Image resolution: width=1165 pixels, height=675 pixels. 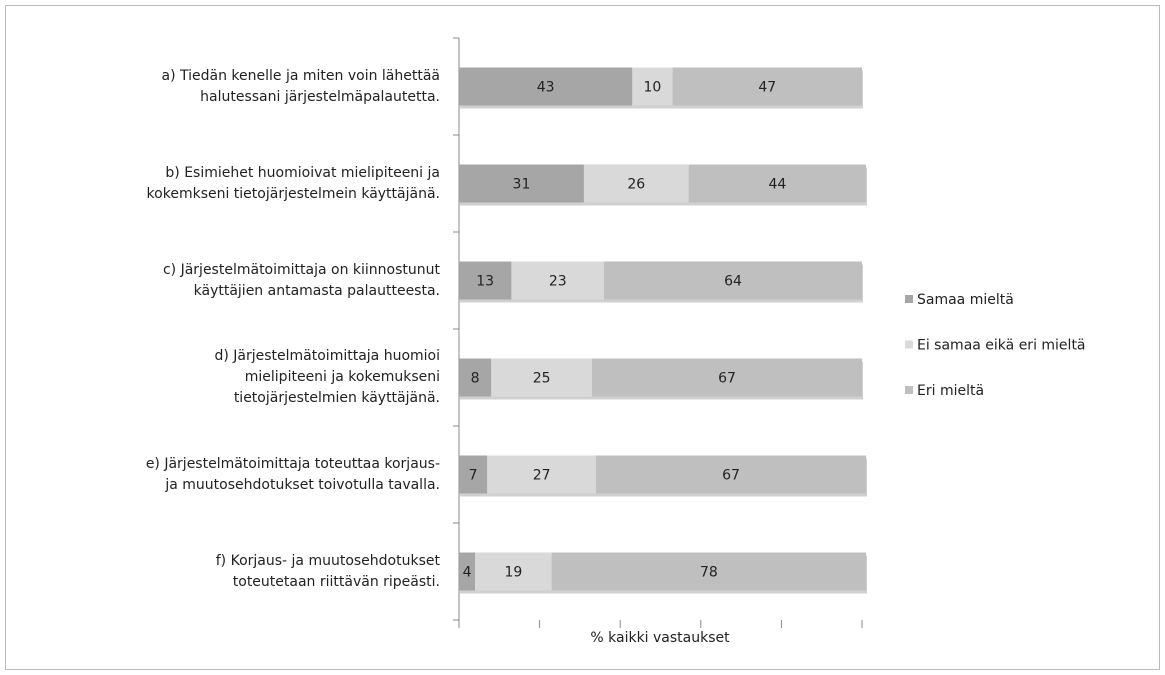 I want to click on data-label: 19, so click(x=513, y=573).